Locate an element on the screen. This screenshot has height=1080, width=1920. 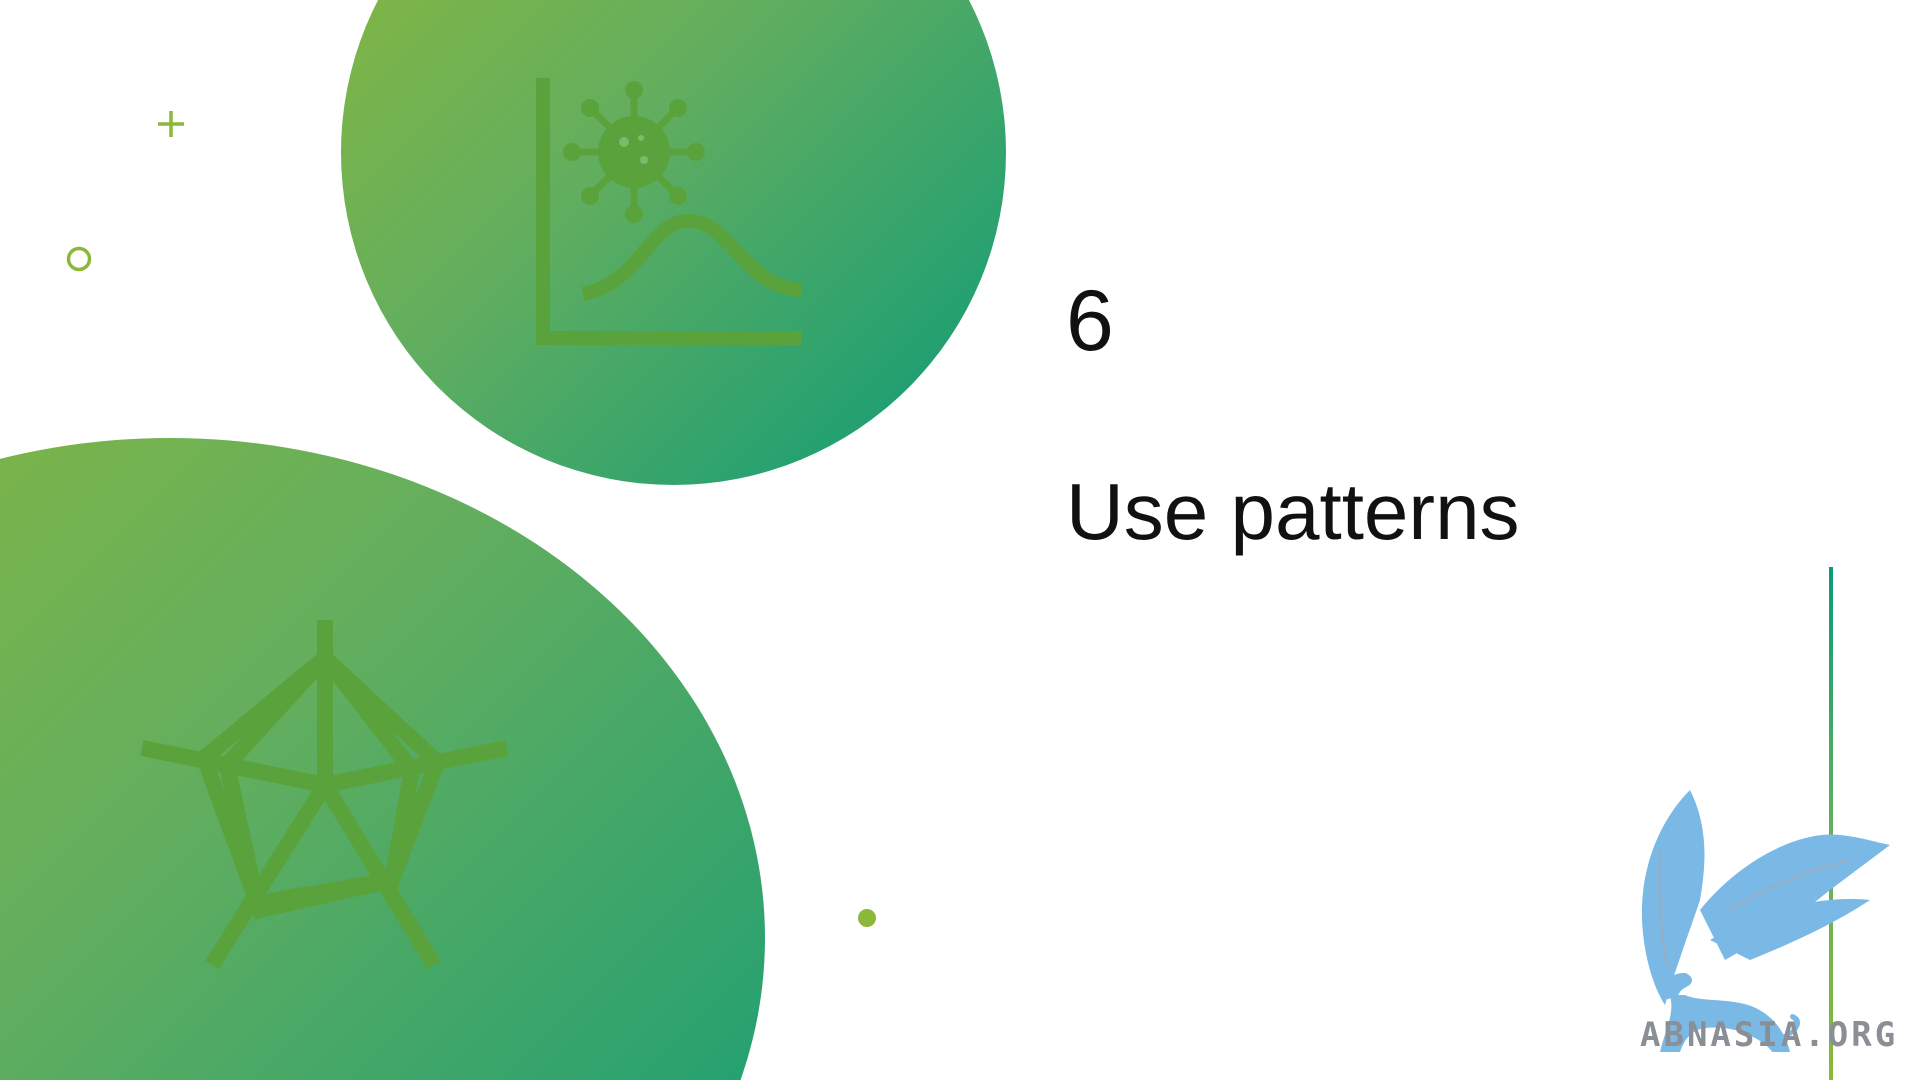
section-title: Use patterns is located at coordinates (1293, 511).